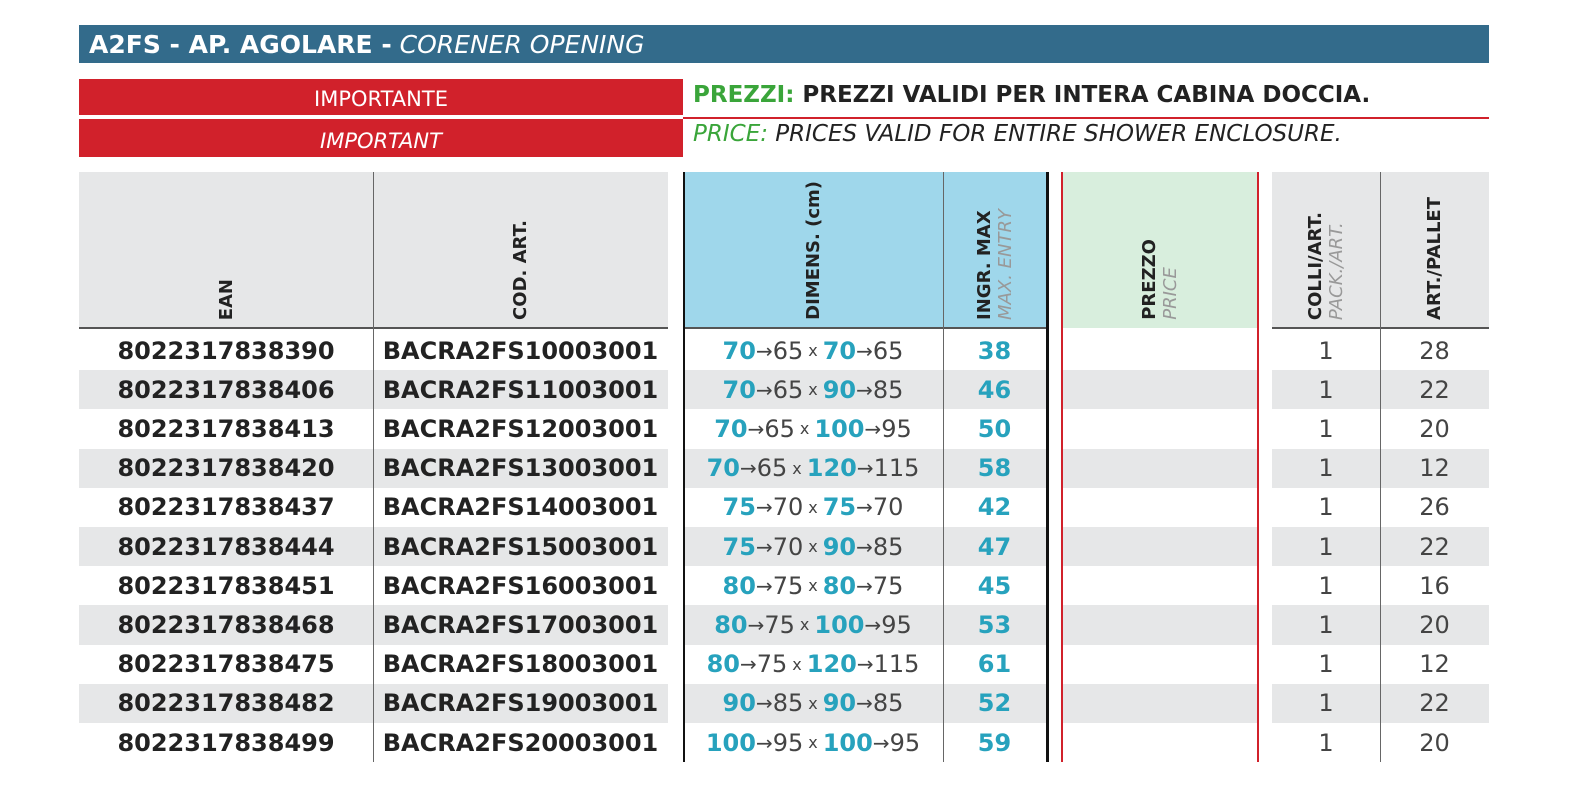  I want to click on article-code: BACRA2FS13003001, so click(520, 468).